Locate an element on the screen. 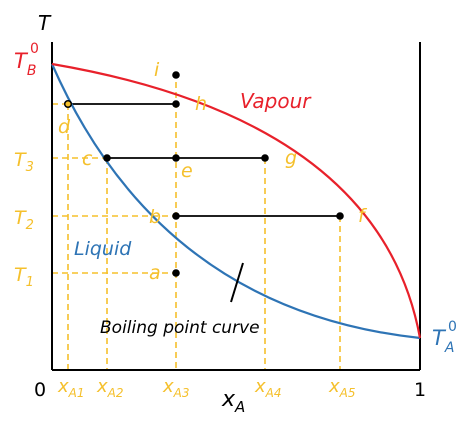 The image size is (474, 426). tb0-label: TB is located at coordinates (25, 64).